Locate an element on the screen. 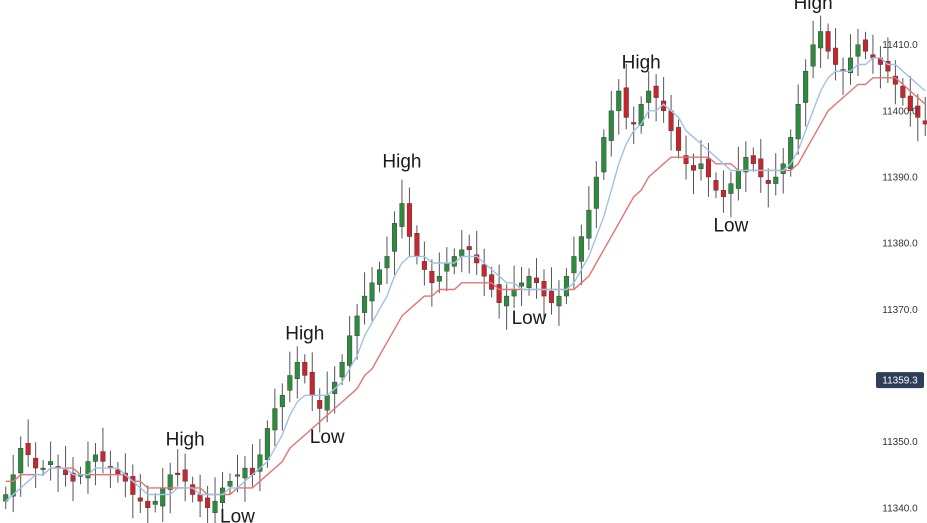 This screenshot has height=523, width=927. current-price-tag: 11359.3 is located at coordinates (900, 380).